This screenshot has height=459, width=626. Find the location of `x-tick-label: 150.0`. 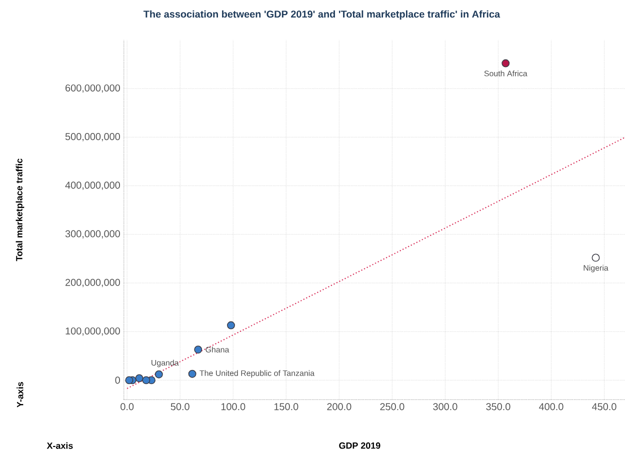

x-tick-label: 150.0 is located at coordinates (286, 406).